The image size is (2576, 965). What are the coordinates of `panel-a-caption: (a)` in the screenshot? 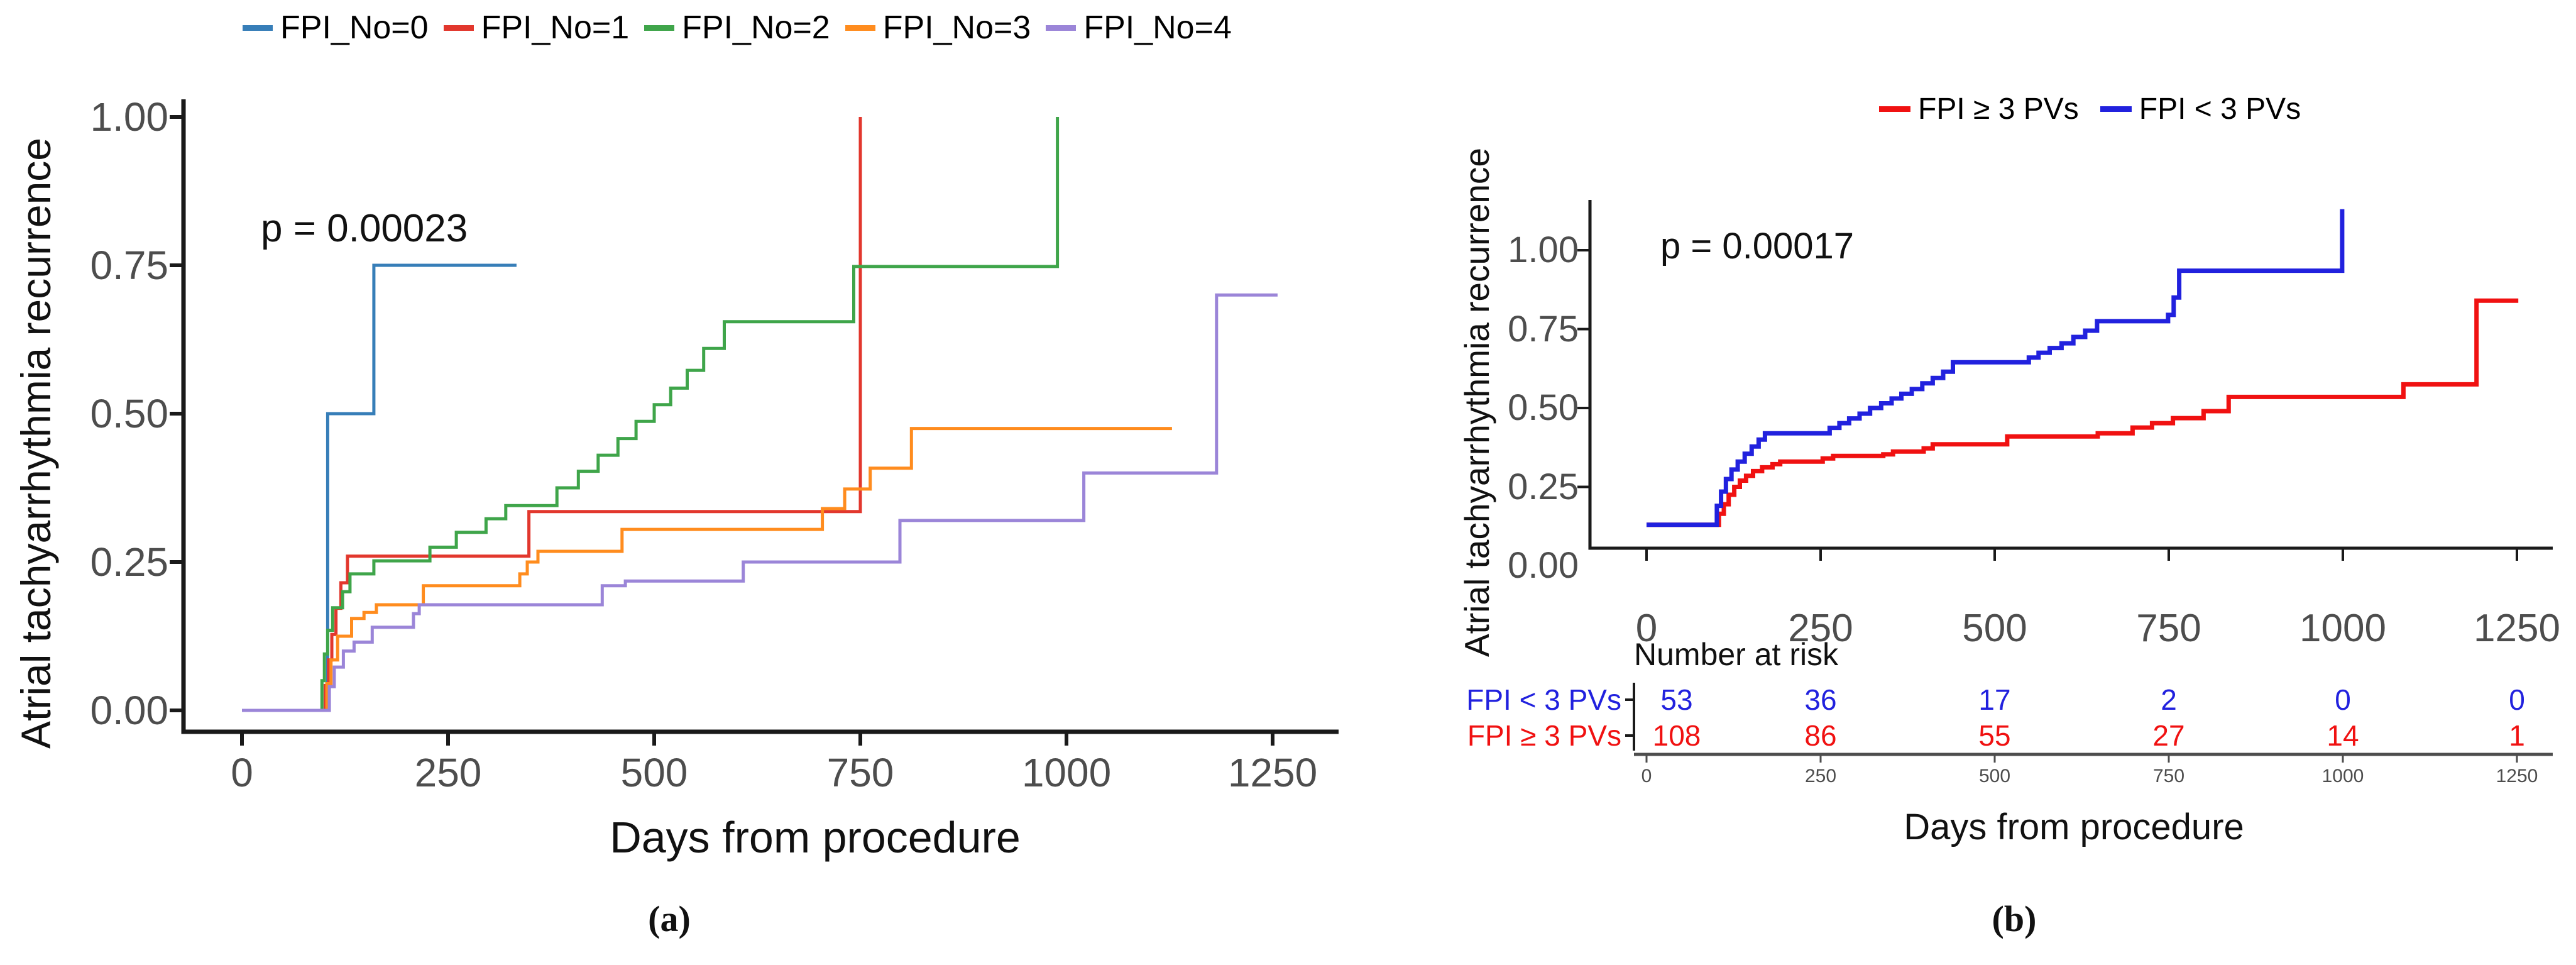 It's located at (669, 918).